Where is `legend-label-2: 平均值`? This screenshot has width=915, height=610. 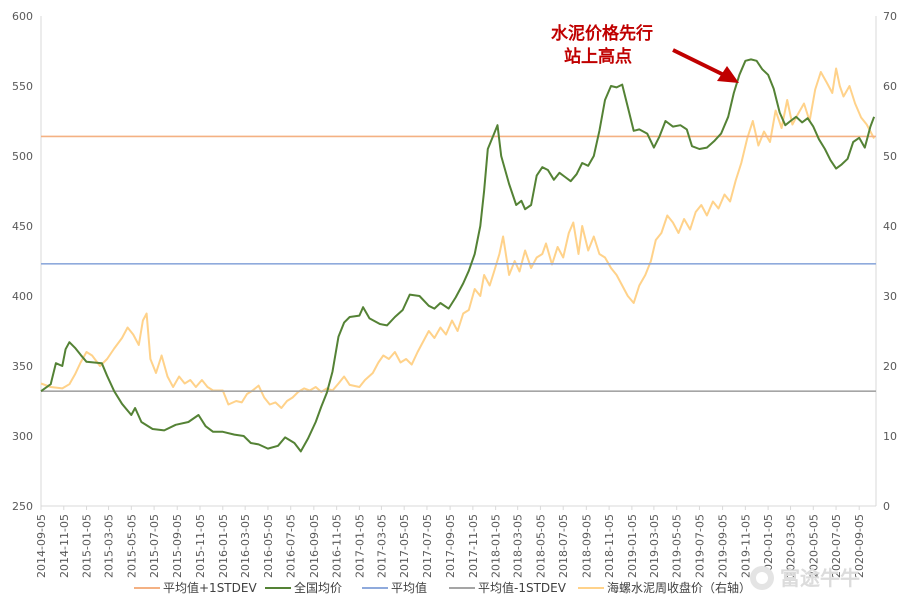 legend-label-2: 平均值 is located at coordinates (409, 587).